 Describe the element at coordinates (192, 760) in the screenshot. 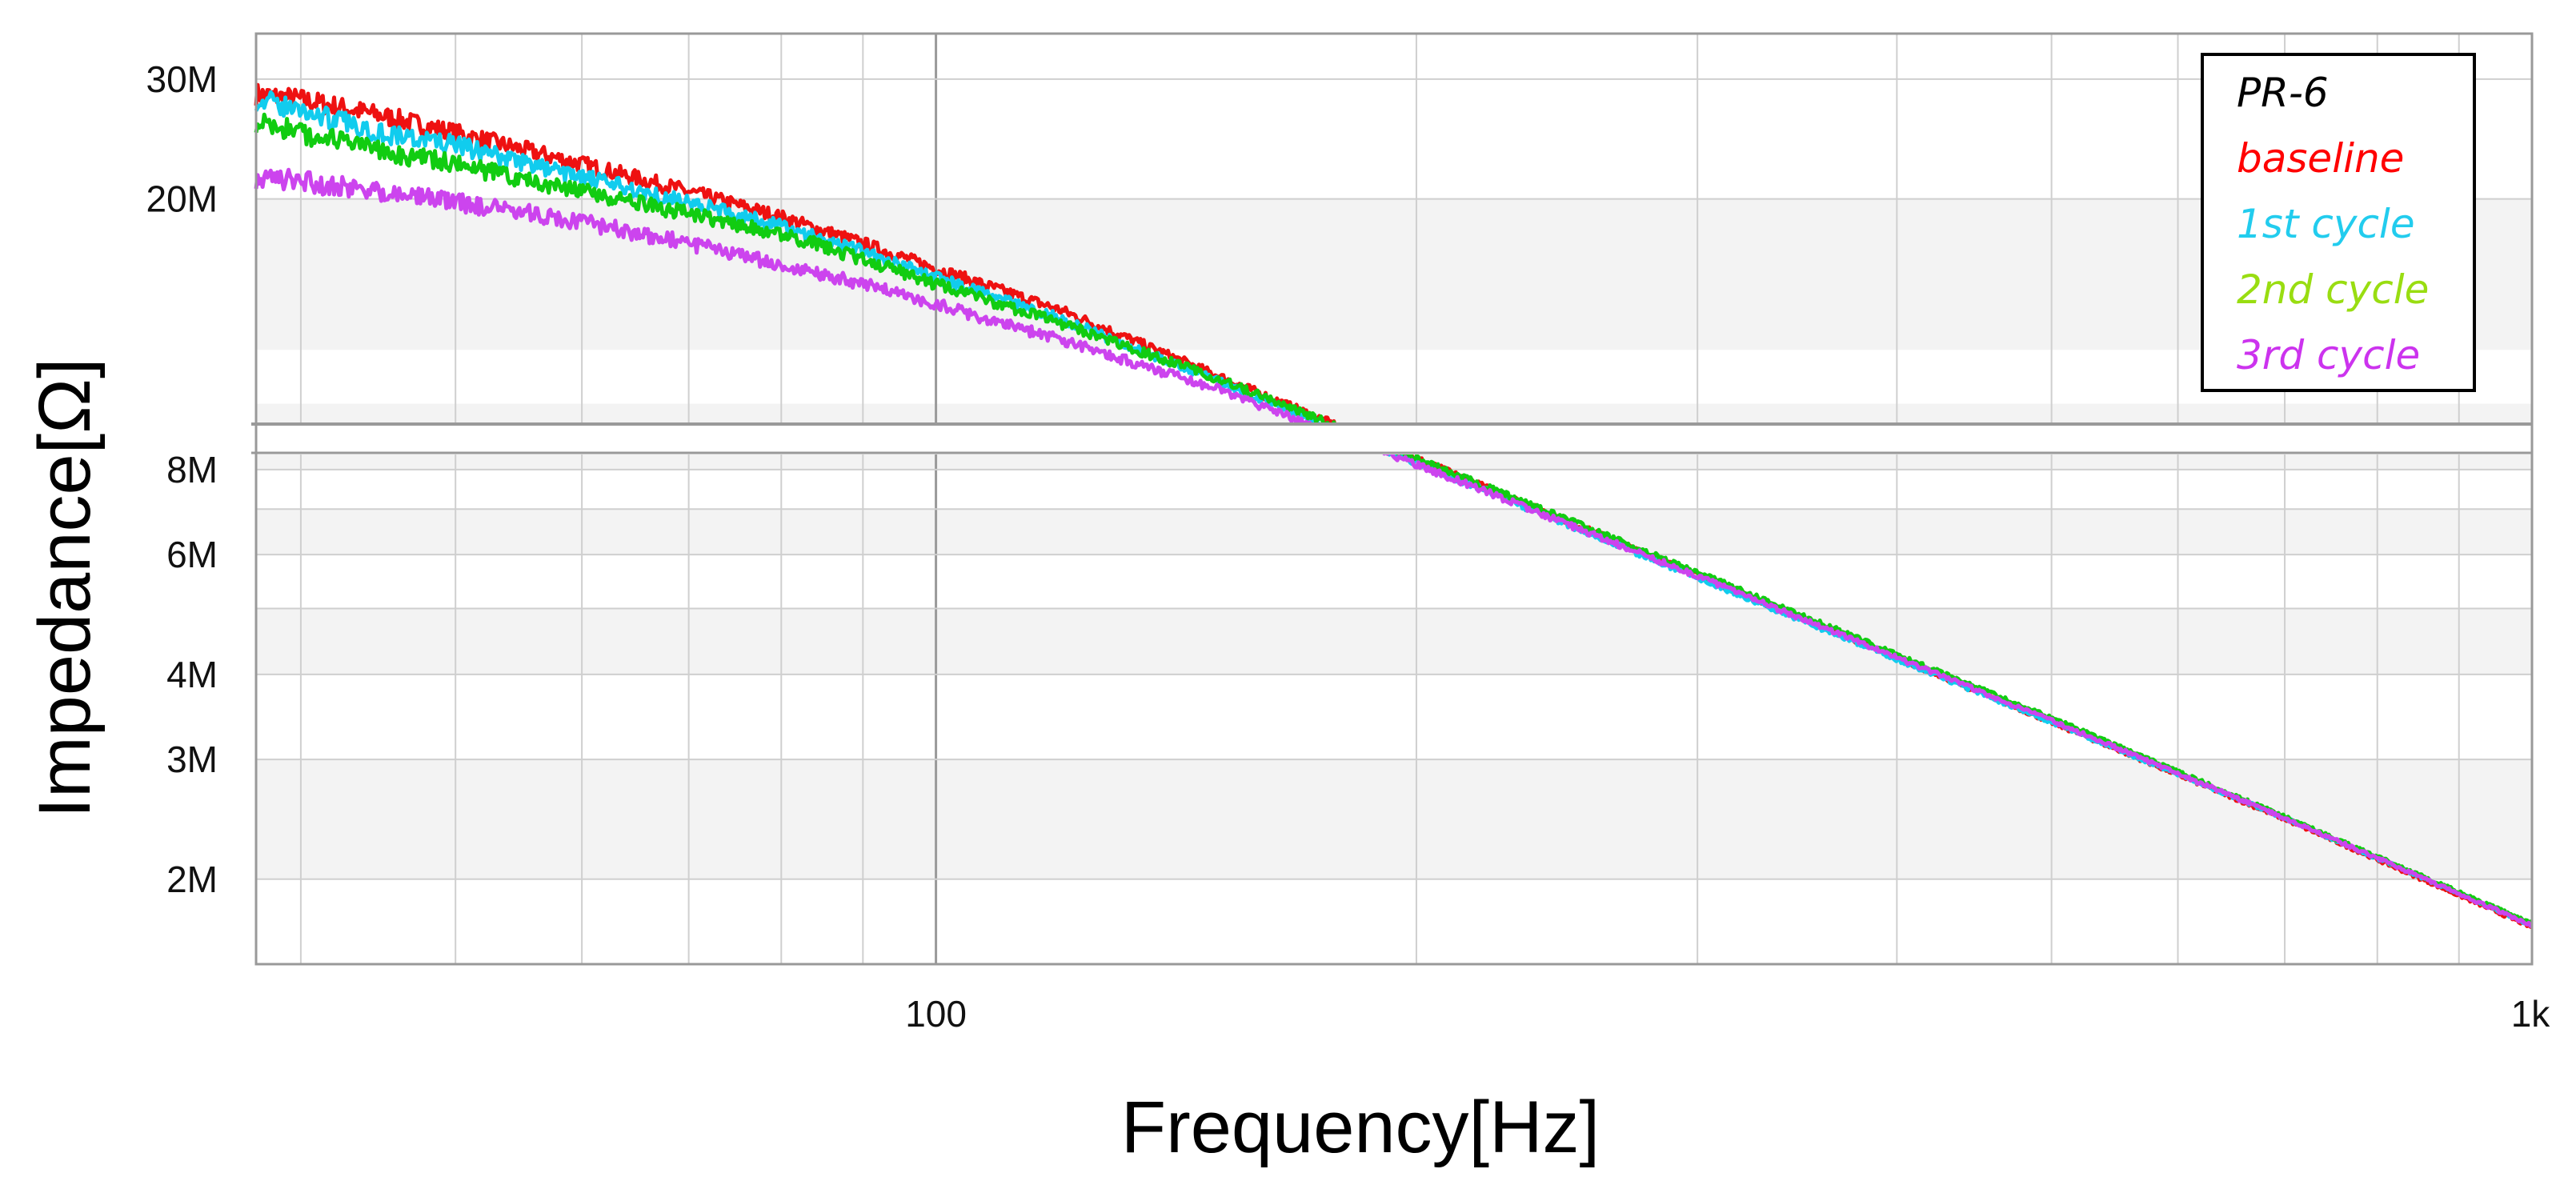

I see `y-tick-label: 3M` at that location.